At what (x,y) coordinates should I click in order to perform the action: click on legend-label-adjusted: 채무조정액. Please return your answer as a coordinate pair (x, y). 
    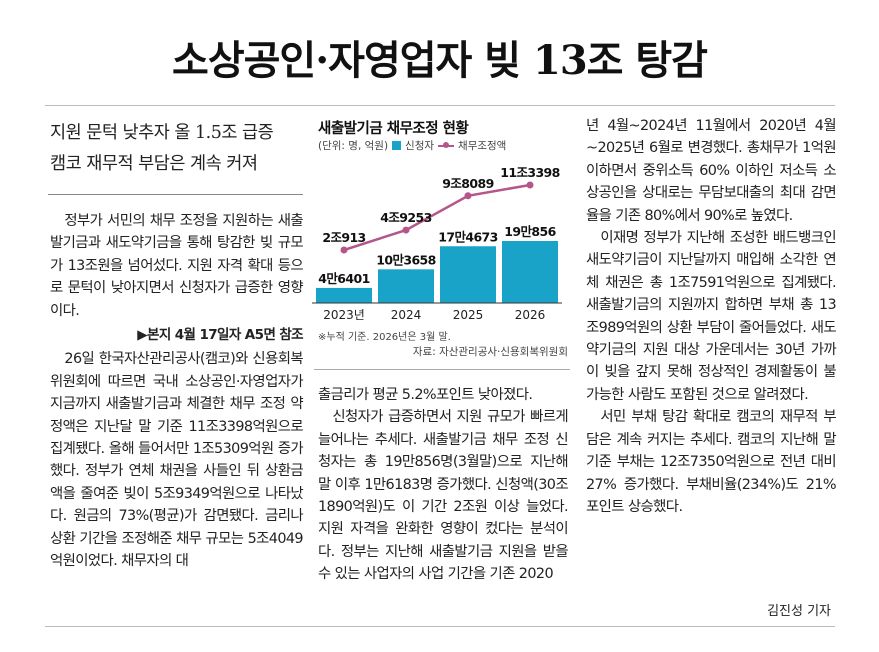
    Looking at the image, I should click on (482, 146).